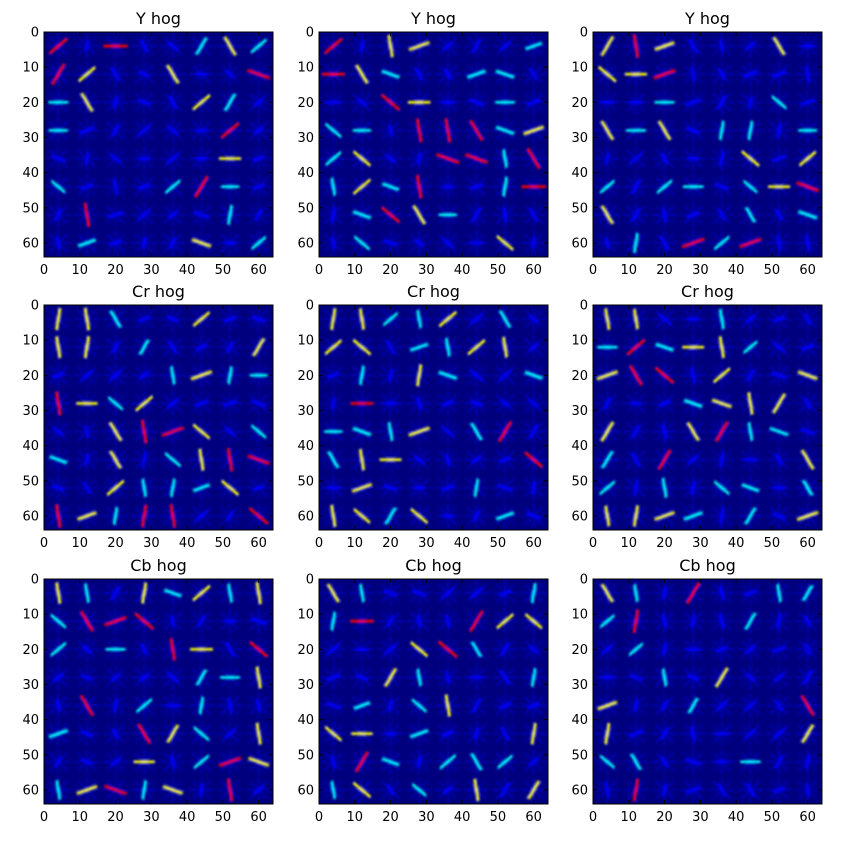  Describe the element at coordinates (584, 33) in the screenshot. I see `y-tick-label: 0` at that location.